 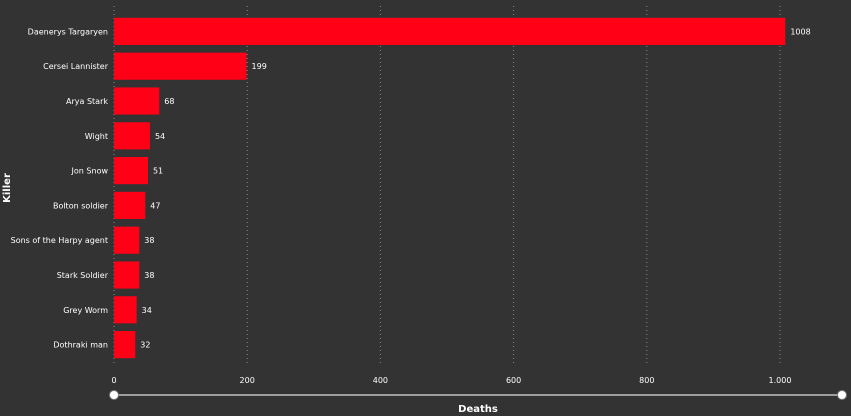 I want to click on data-label: 47, so click(x=155, y=205).